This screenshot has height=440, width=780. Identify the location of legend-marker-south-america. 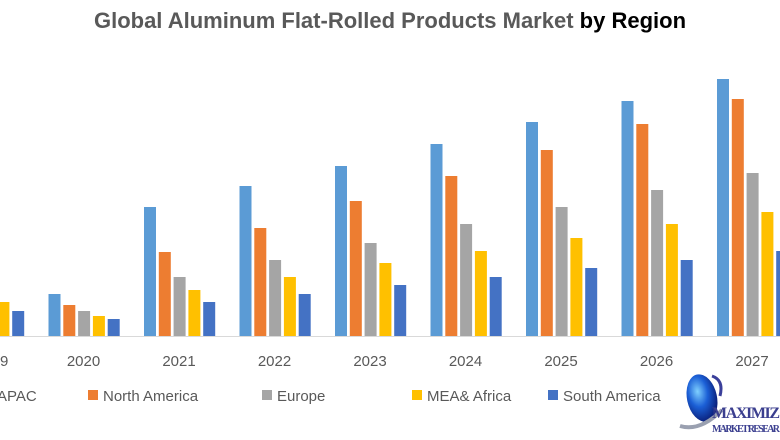
(553, 395).